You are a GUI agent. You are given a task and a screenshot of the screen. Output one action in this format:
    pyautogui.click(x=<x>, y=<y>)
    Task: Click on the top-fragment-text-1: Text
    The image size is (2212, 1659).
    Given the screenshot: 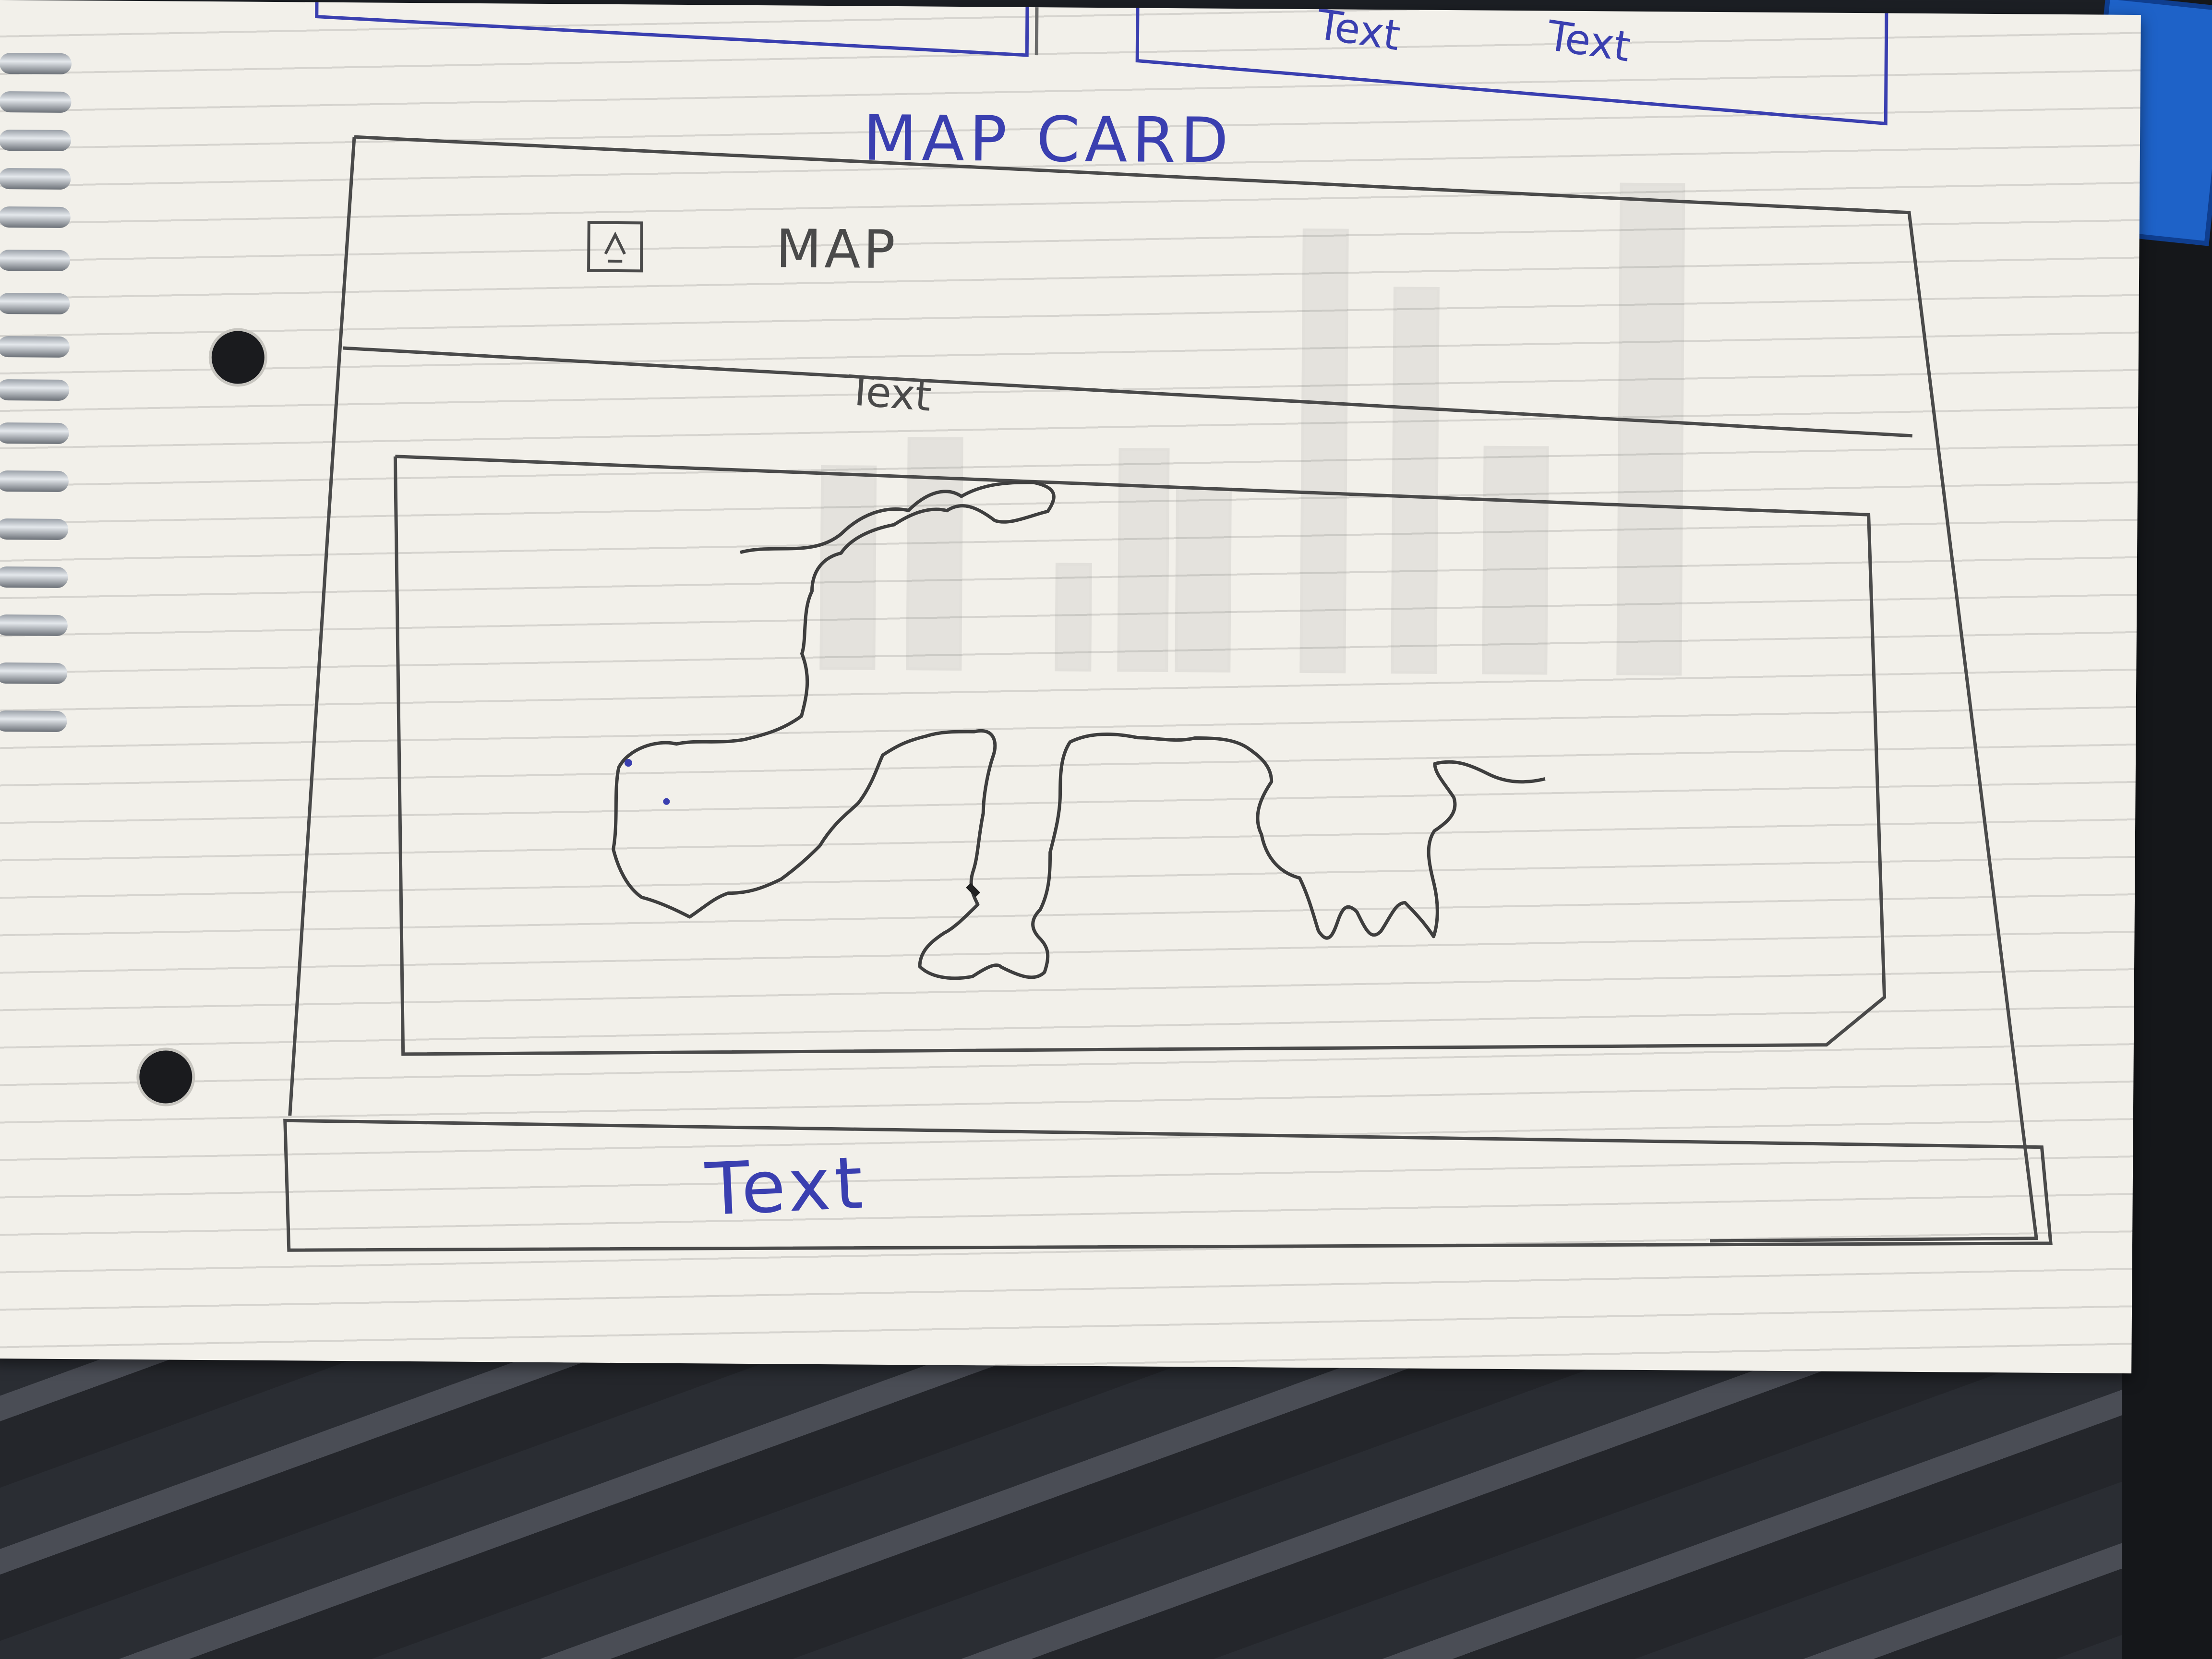 What is the action you would take?
    pyautogui.click(x=1358, y=30)
    